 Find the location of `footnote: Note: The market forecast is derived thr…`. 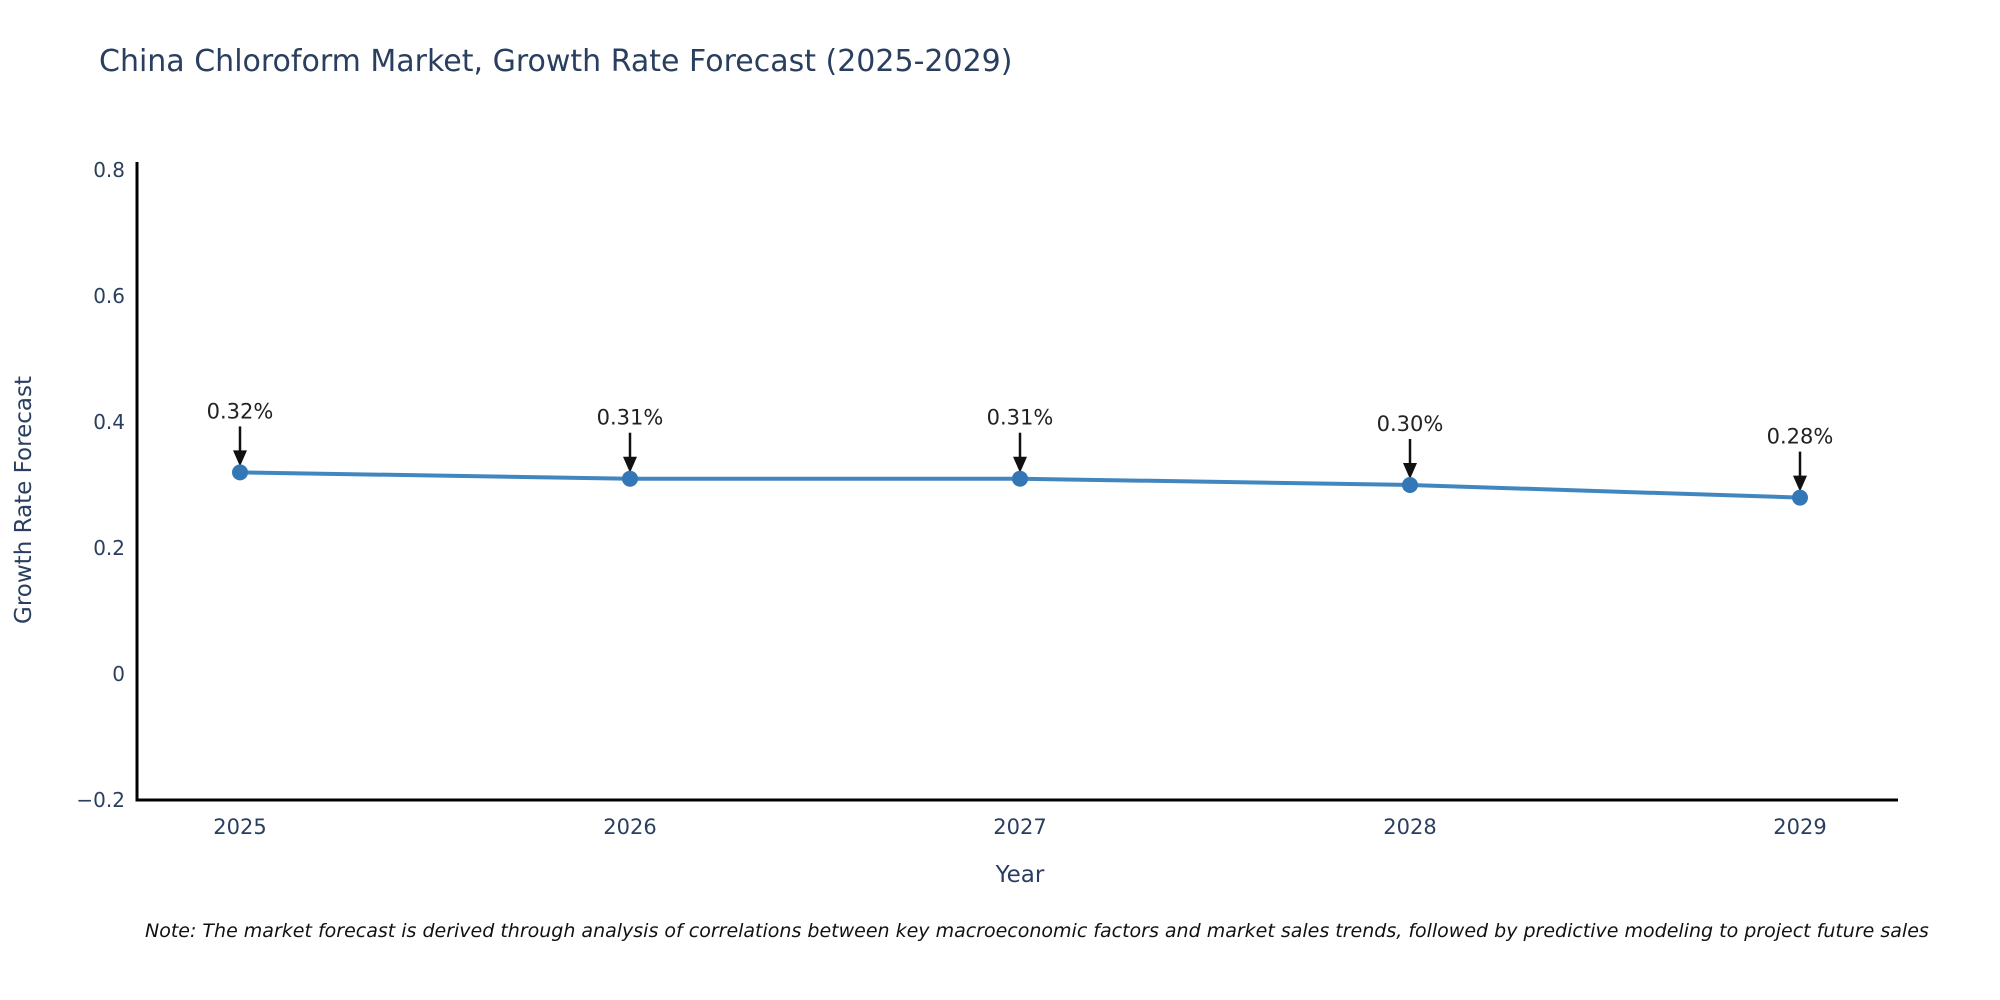

footnote: Note: The market forecast is derived thr… is located at coordinates (1037, 931).